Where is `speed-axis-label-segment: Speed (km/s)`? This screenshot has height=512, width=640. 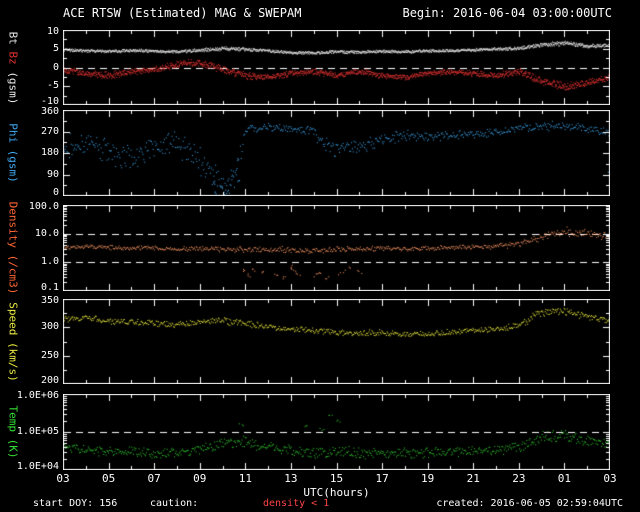 speed-axis-label-segment: Speed (km/s) is located at coordinates (13, 341).